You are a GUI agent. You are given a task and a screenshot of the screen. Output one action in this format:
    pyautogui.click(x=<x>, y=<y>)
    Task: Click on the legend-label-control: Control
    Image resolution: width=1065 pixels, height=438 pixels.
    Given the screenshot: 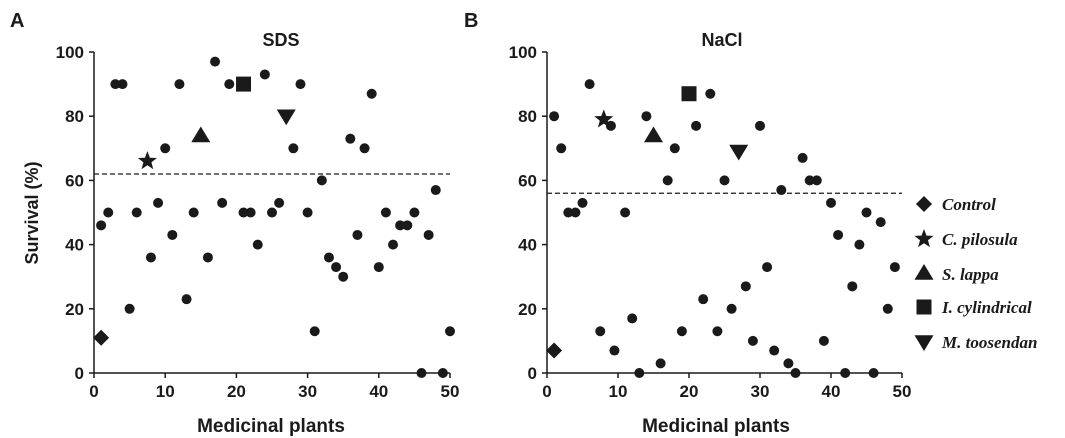 What is the action you would take?
    pyautogui.click(x=969, y=204)
    